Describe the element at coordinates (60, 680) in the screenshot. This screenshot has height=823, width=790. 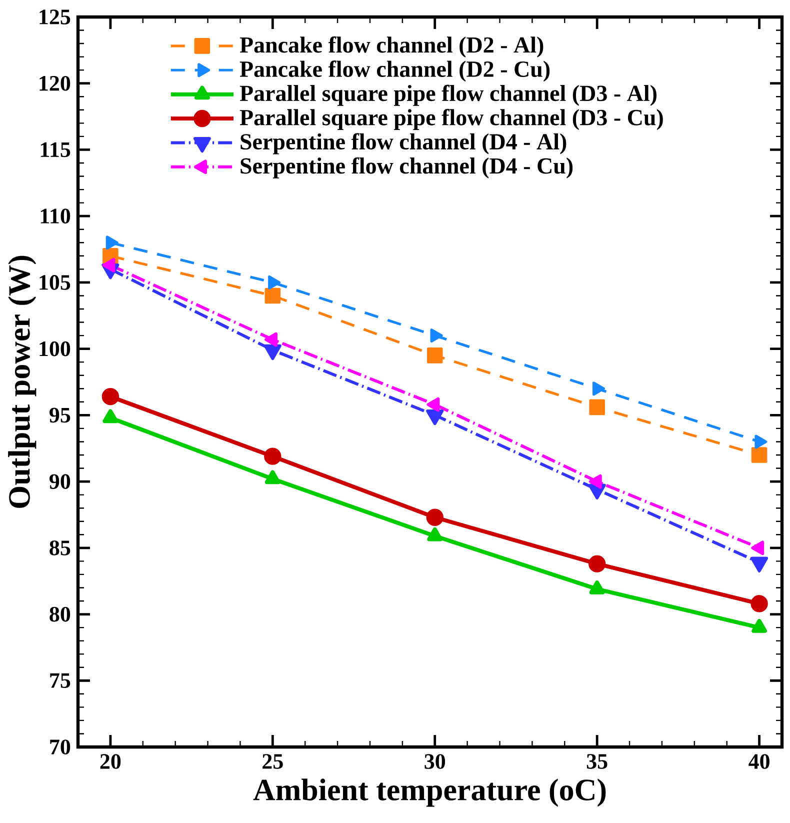
I see `y-tick-label: 75` at that location.